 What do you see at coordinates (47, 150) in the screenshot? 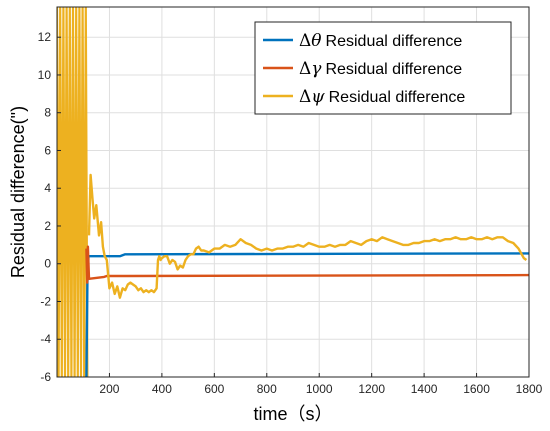
I see `y-tick-label: 6` at bounding box center [47, 150].